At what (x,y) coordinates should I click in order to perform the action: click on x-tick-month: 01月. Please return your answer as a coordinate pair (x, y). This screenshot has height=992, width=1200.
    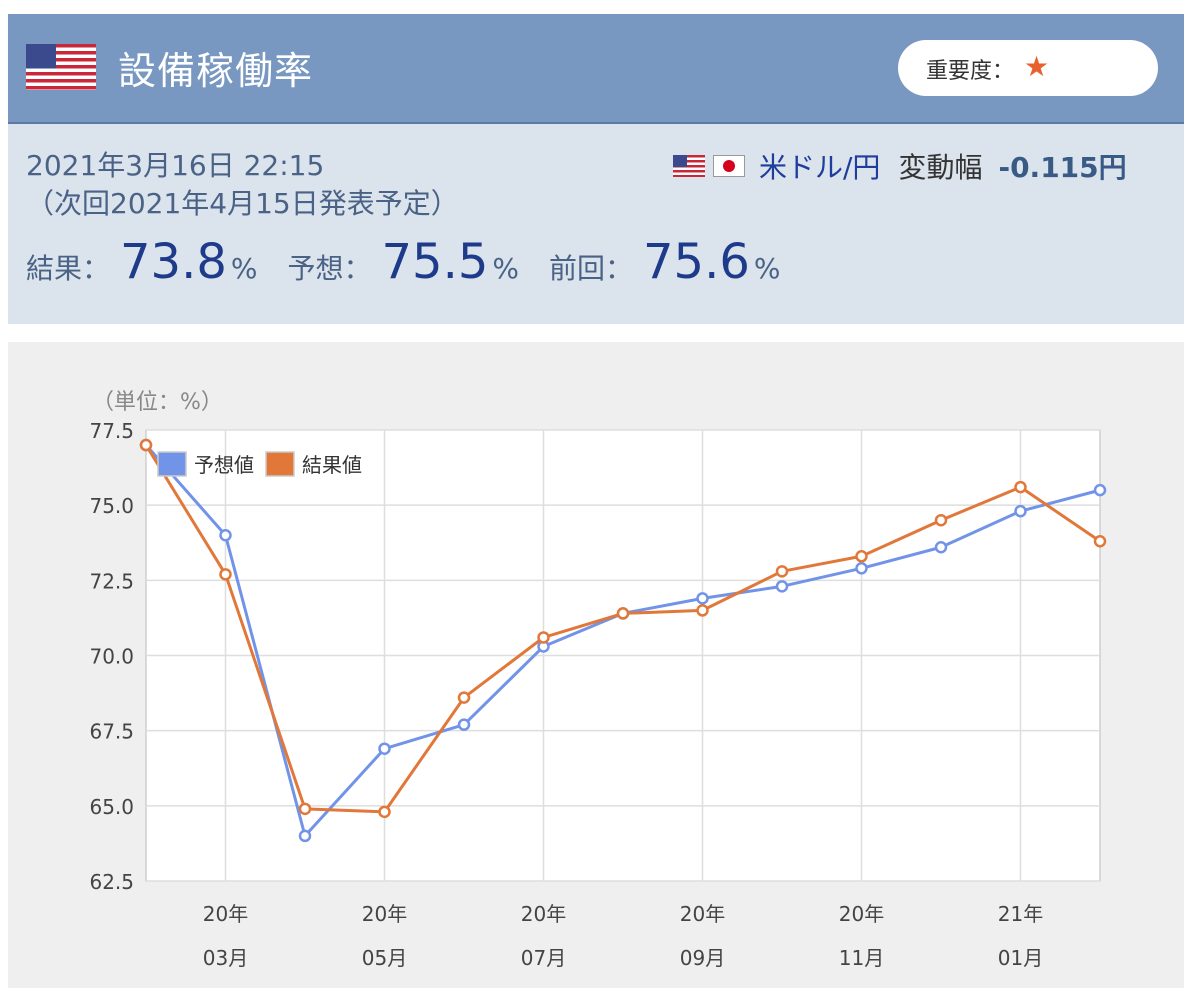
    Looking at the image, I should click on (1020, 958).